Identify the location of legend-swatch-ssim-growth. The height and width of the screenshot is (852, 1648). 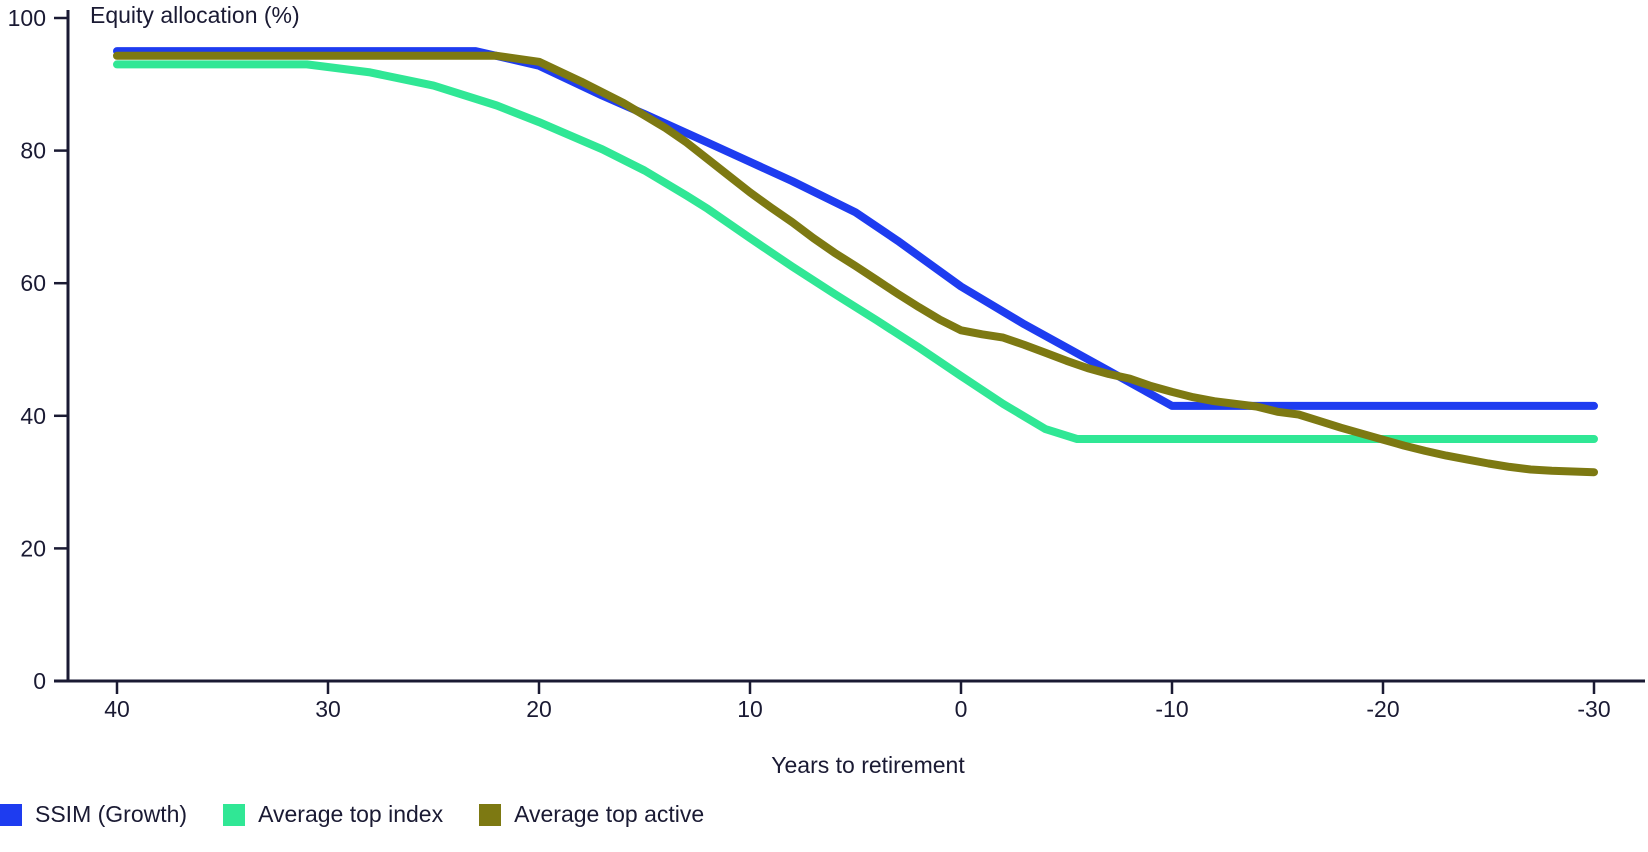
(11, 814).